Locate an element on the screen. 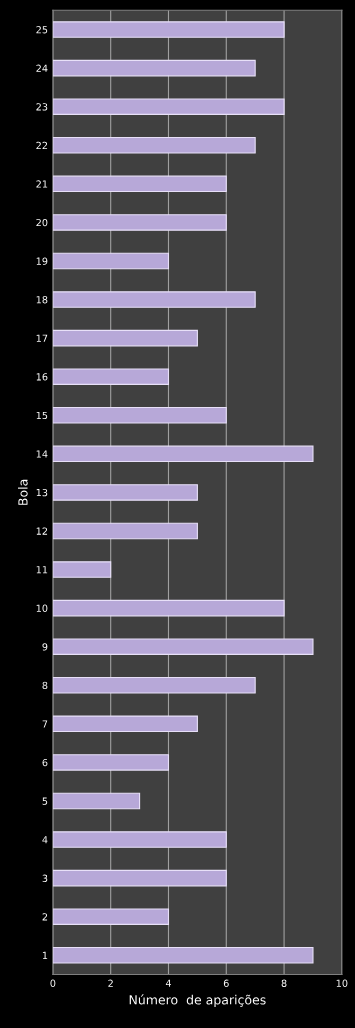 The width and height of the screenshot is (355, 1028). y-tick-label: 16 is located at coordinates (42, 377).